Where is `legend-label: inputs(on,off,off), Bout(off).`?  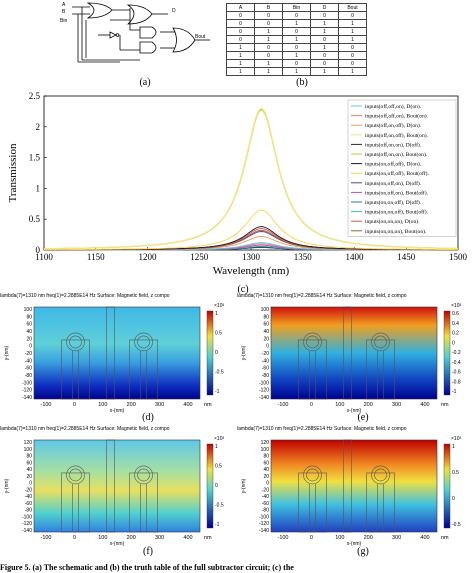
legend-label: inputs(on,off,off), Bout(off). is located at coordinates (397, 173).